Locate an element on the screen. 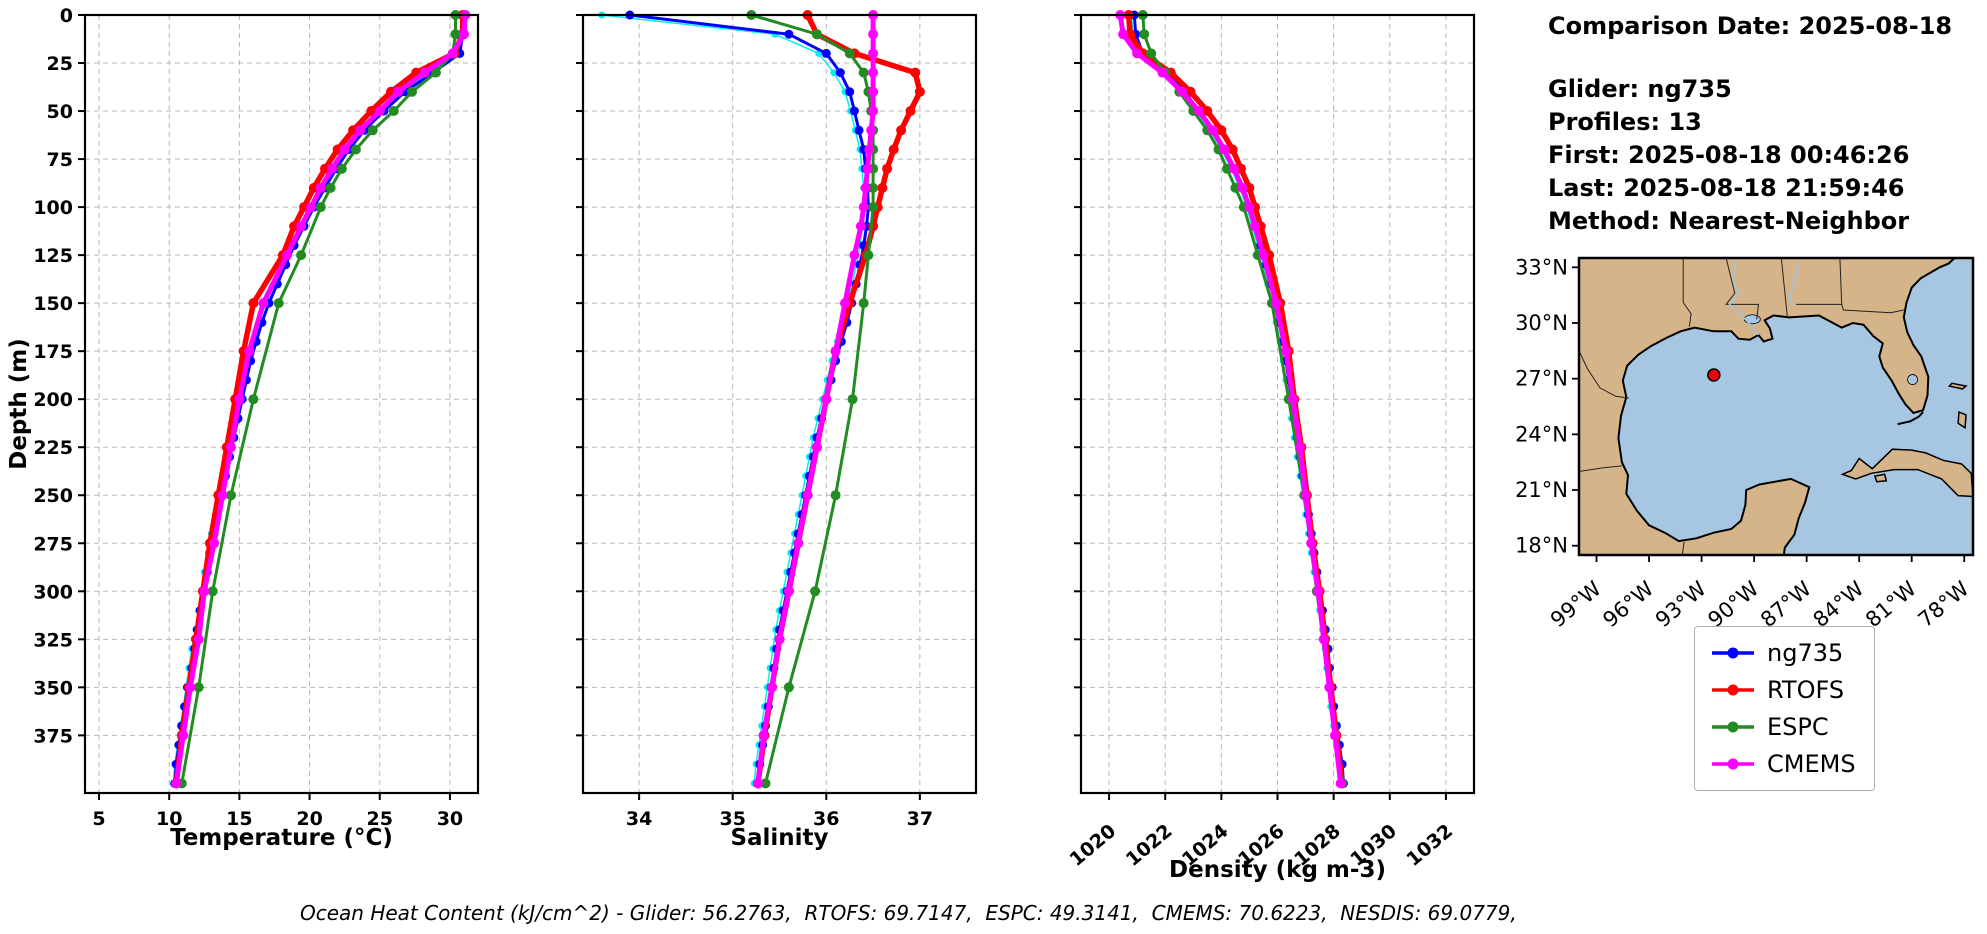 Image resolution: width=1987 pixels, height=934 pixels. svg-text: 0 is located at coordinates (66, 16).